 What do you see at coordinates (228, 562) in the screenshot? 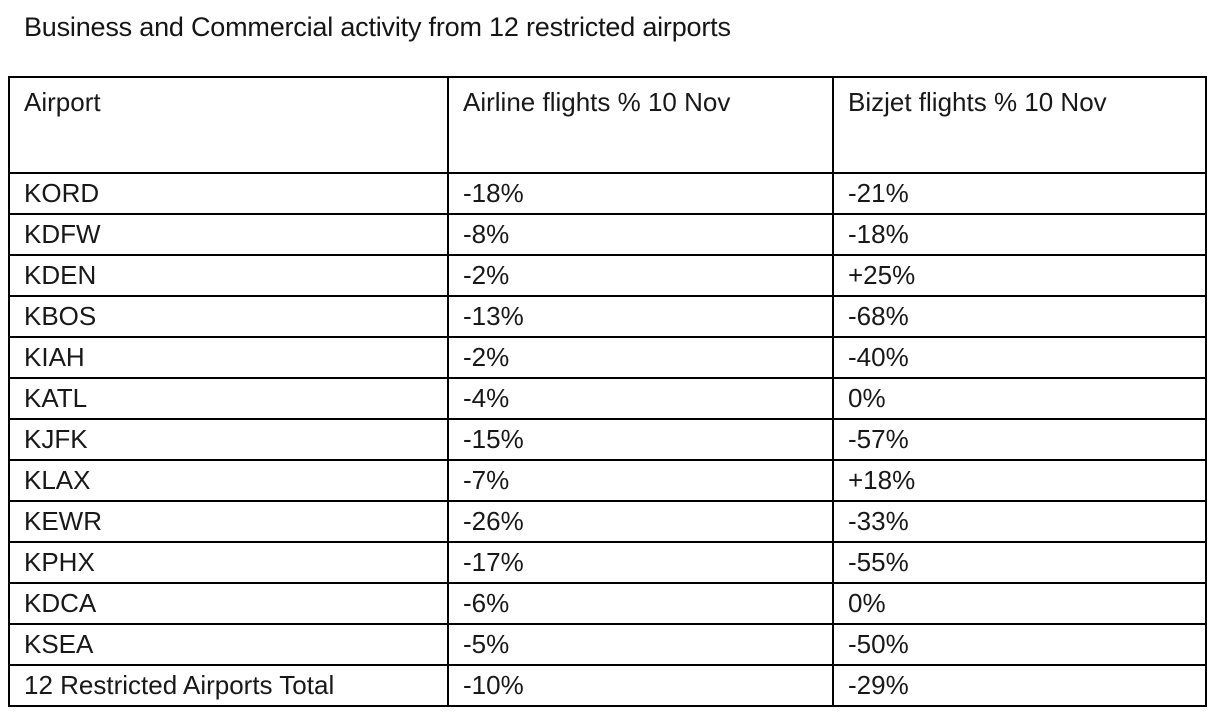
I see `airport-cell: KPHX` at bounding box center [228, 562].